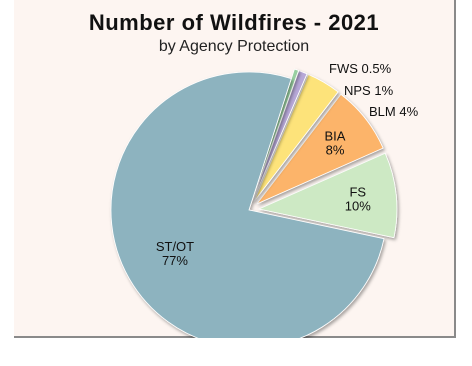 The width and height of the screenshot is (472, 366). I want to click on pie-slice-nps, so click(280, 135).